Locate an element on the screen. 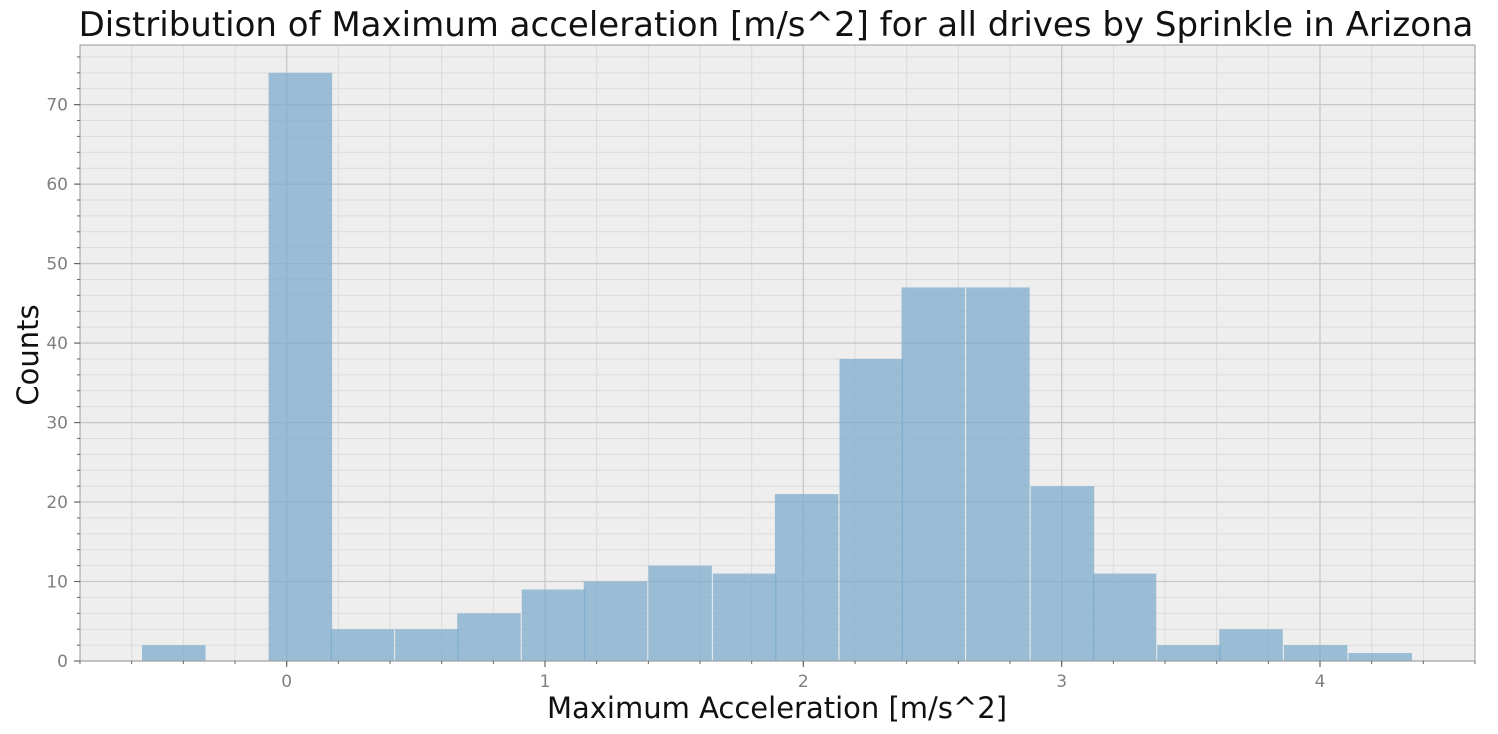 The width and height of the screenshot is (1498, 734). x-axis-label: Maximum Acceleration [m/s^2] is located at coordinates (777, 708).